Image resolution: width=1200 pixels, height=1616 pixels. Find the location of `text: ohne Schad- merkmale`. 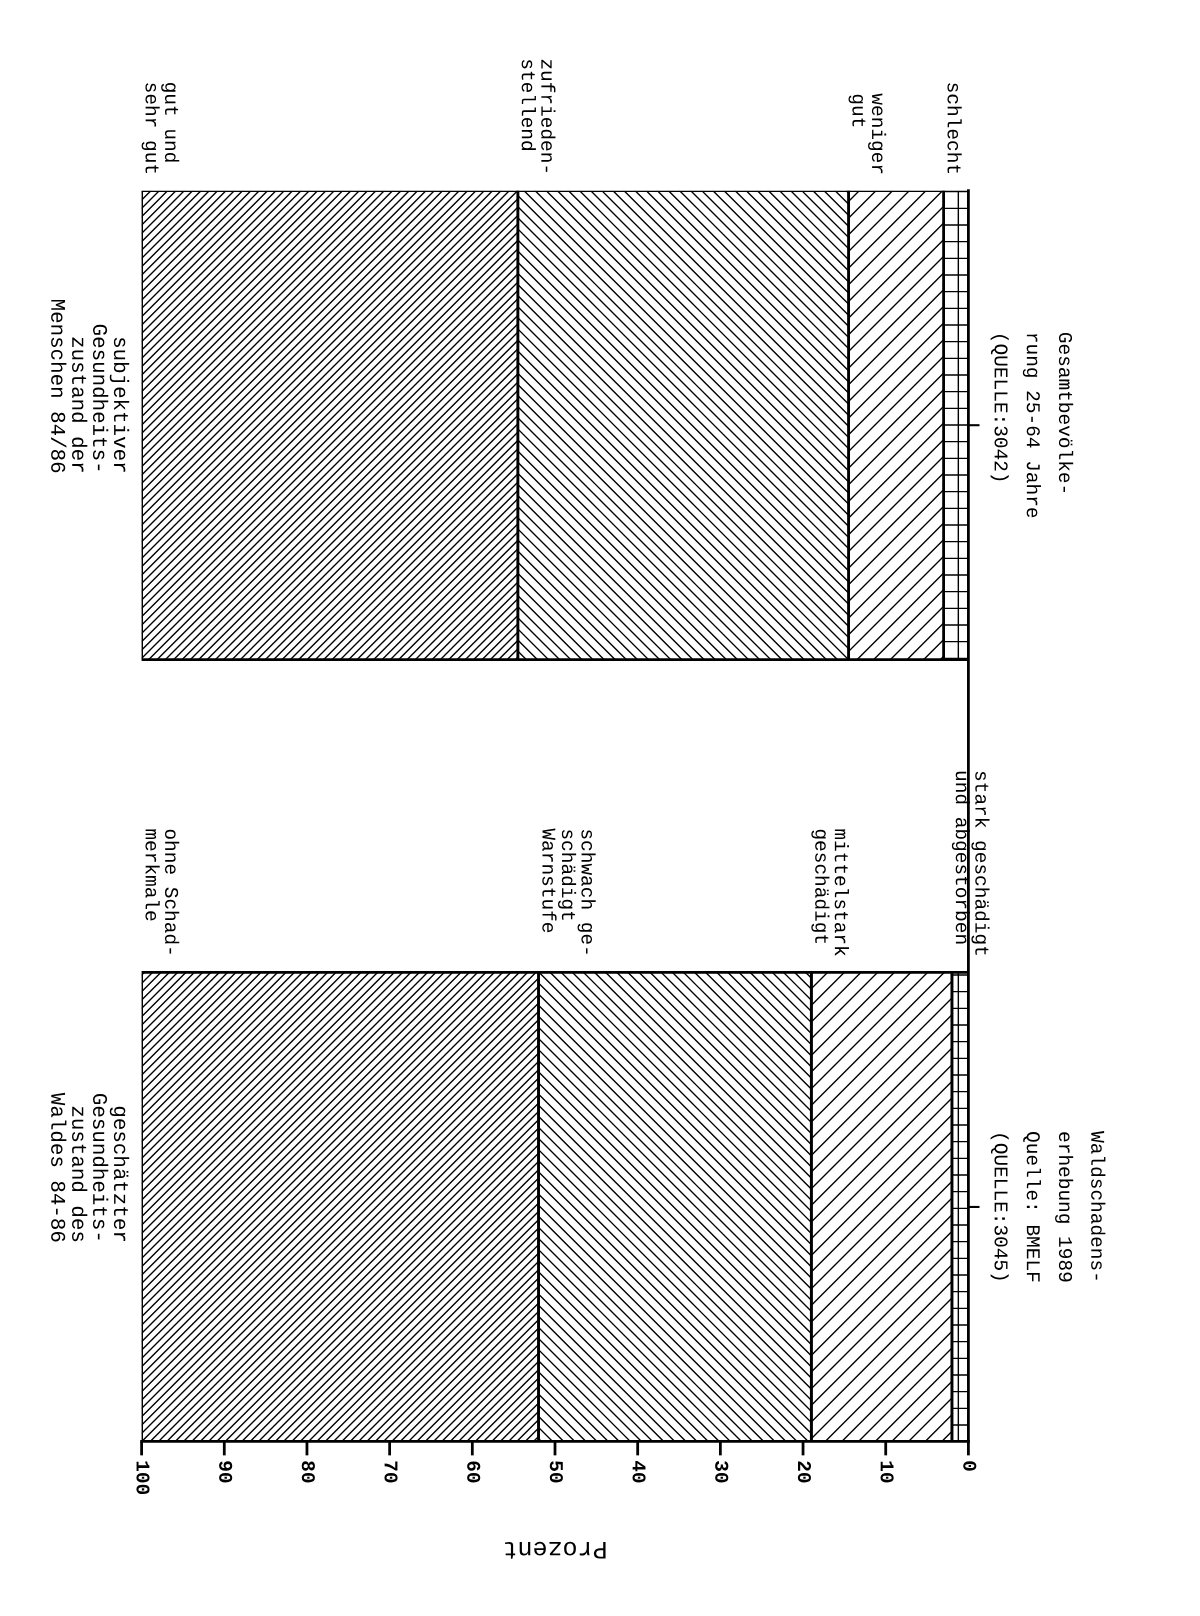

text: ohne Schad- merkmale is located at coordinates (162, 891).